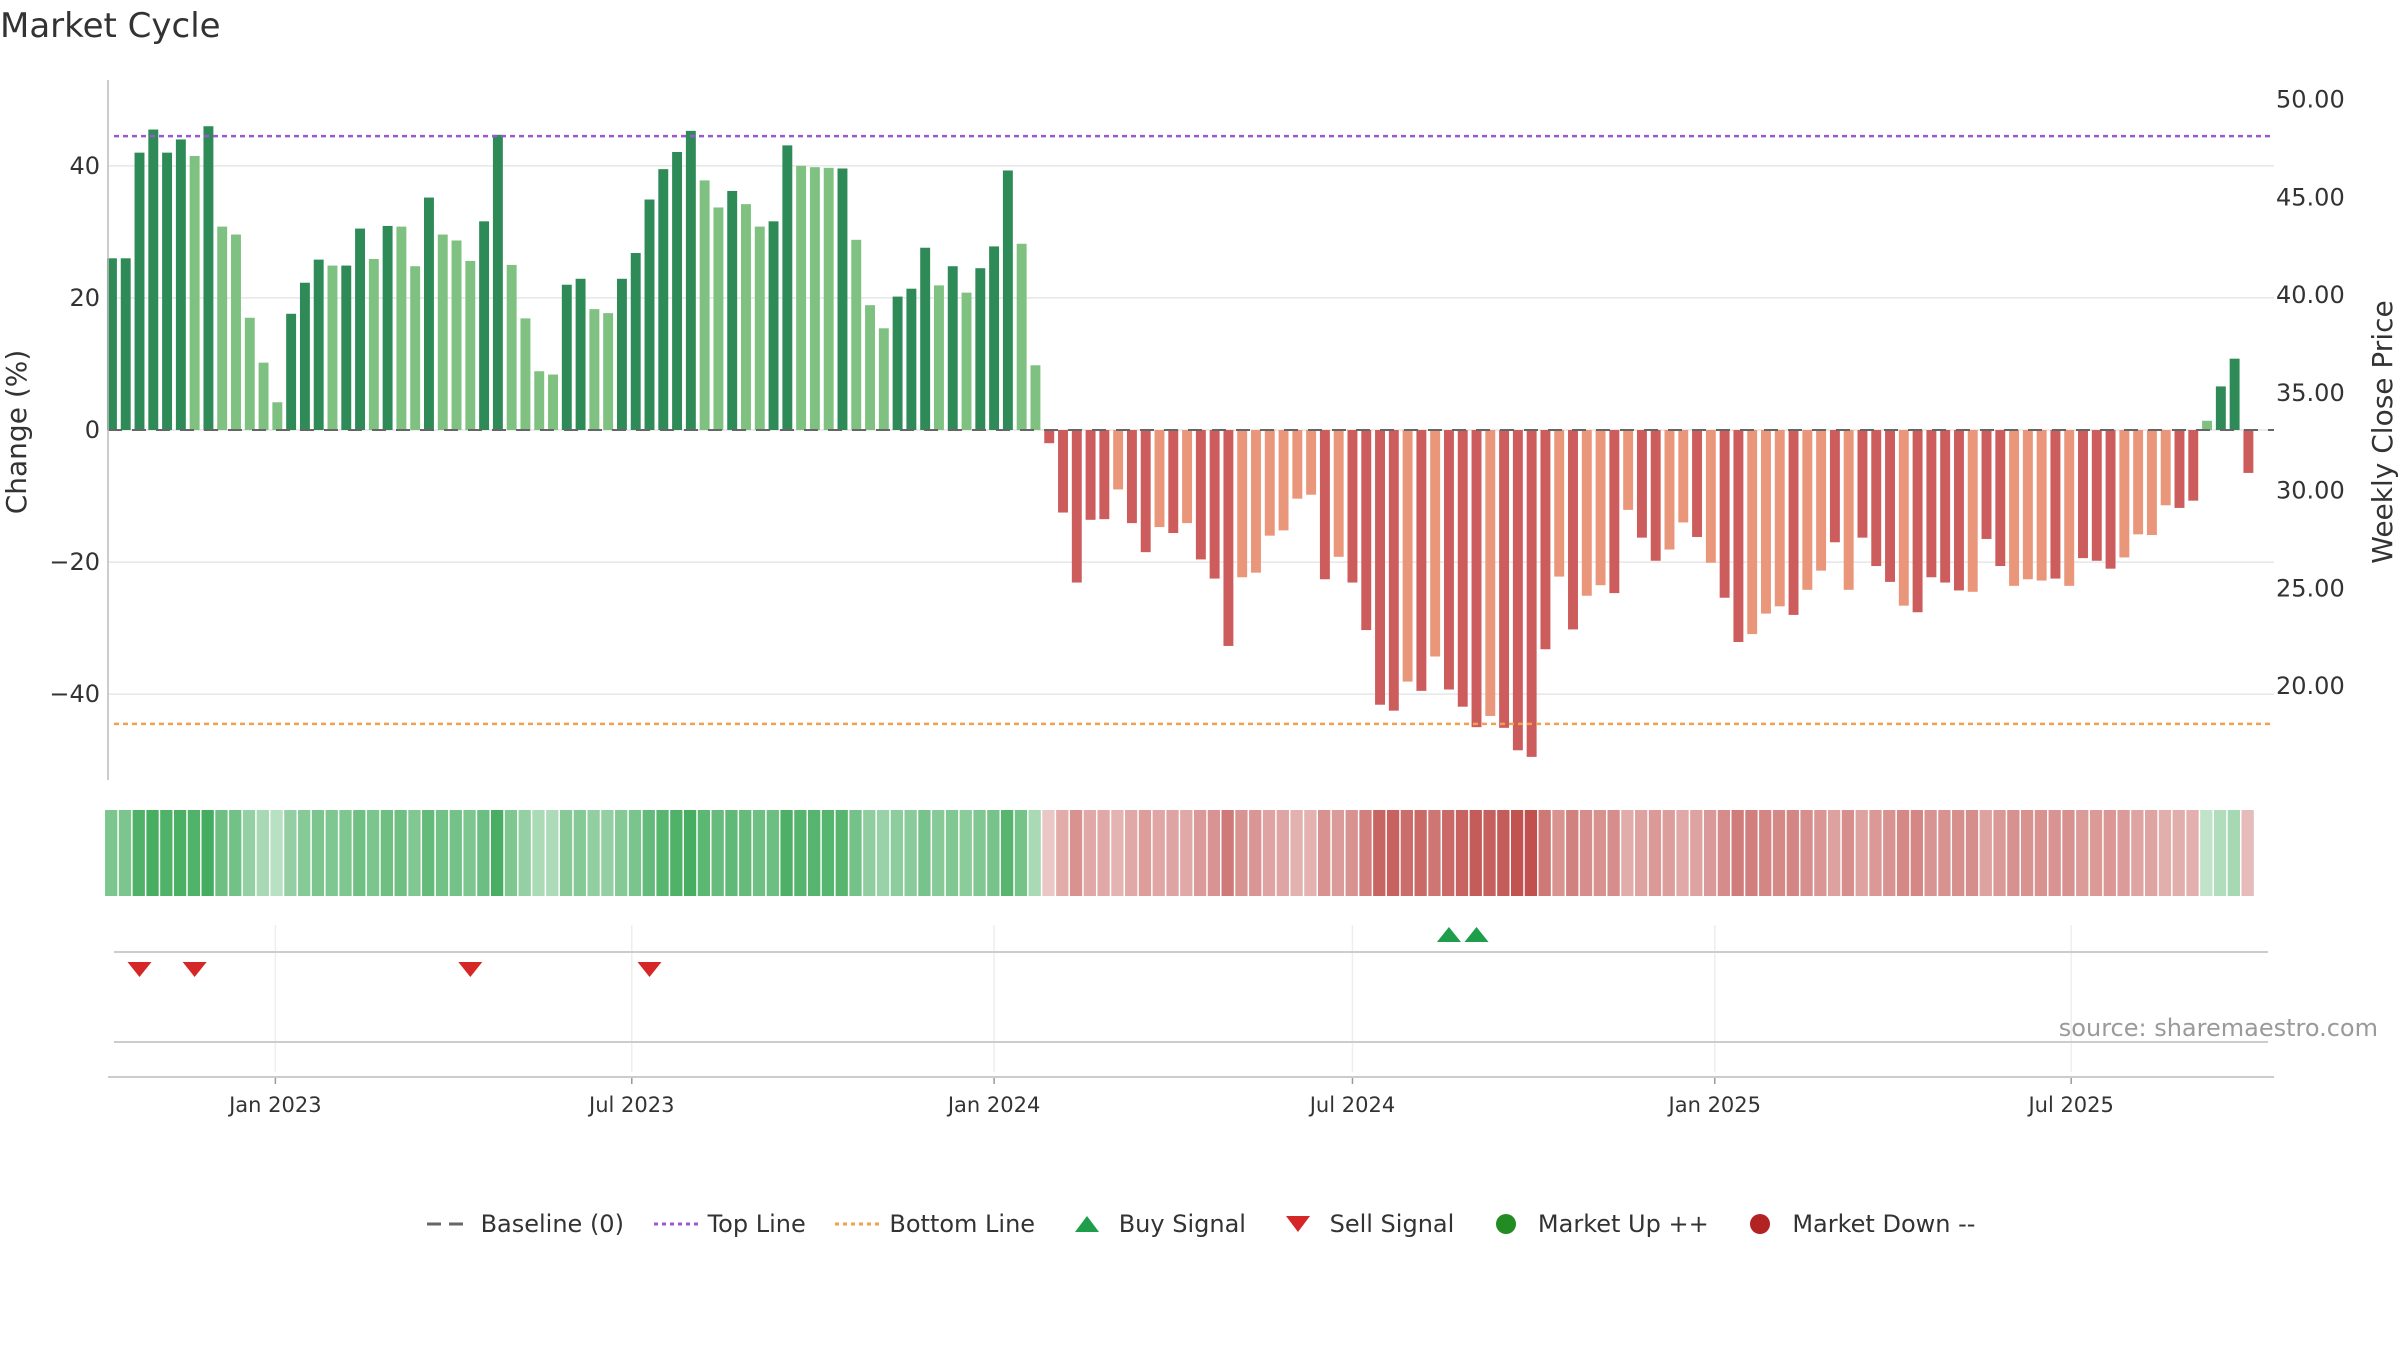 Image resolution: width=2400 pixels, height=1350 pixels. What do you see at coordinates (2069, 1105) in the screenshot?
I see `x-tick-label: Jul 2025` at bounding box center [2069, 1105].